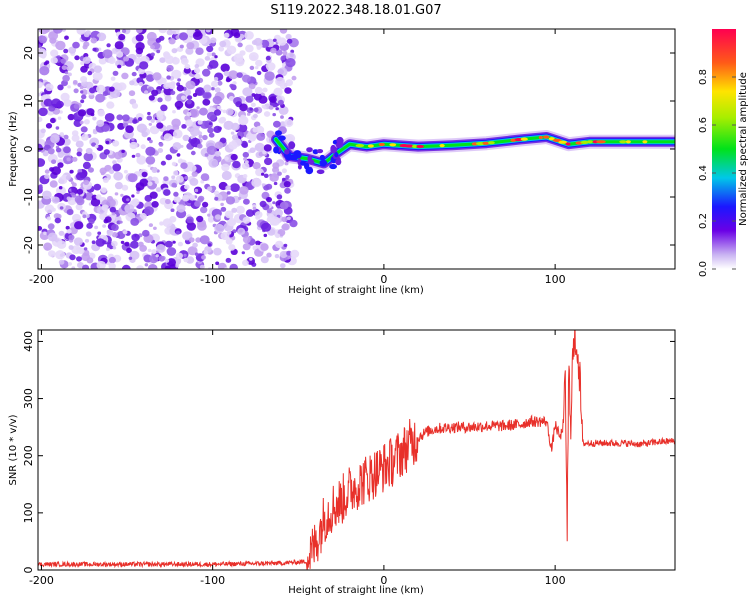 The image size is (750, 604). Describe the element at coordinates (555, 580) in the screenshot. I see `snr-x-tick-label: 100` at that location.